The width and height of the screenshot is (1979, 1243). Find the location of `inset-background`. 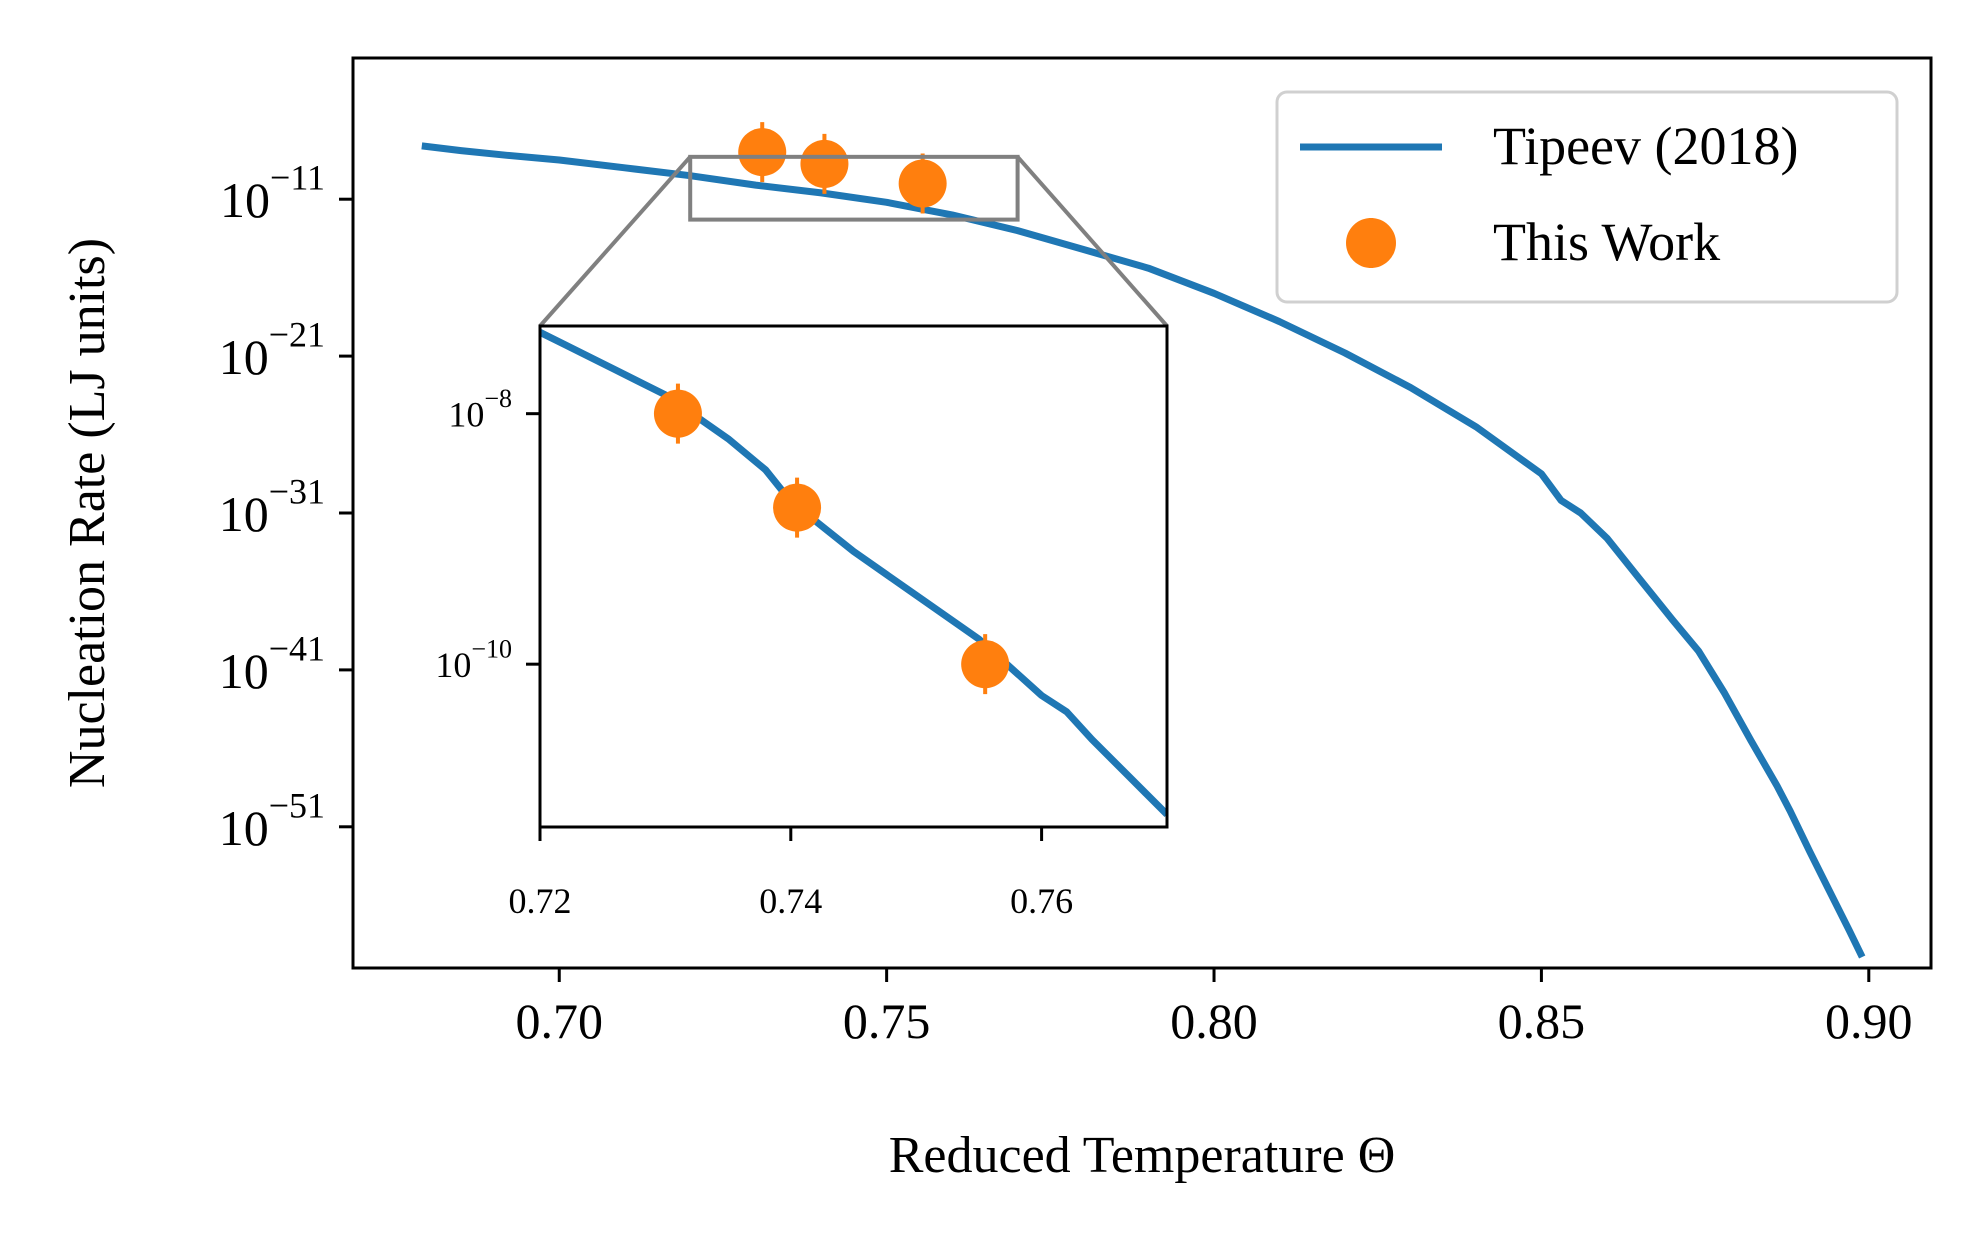

inset-background is located at coordinates (853, 576).